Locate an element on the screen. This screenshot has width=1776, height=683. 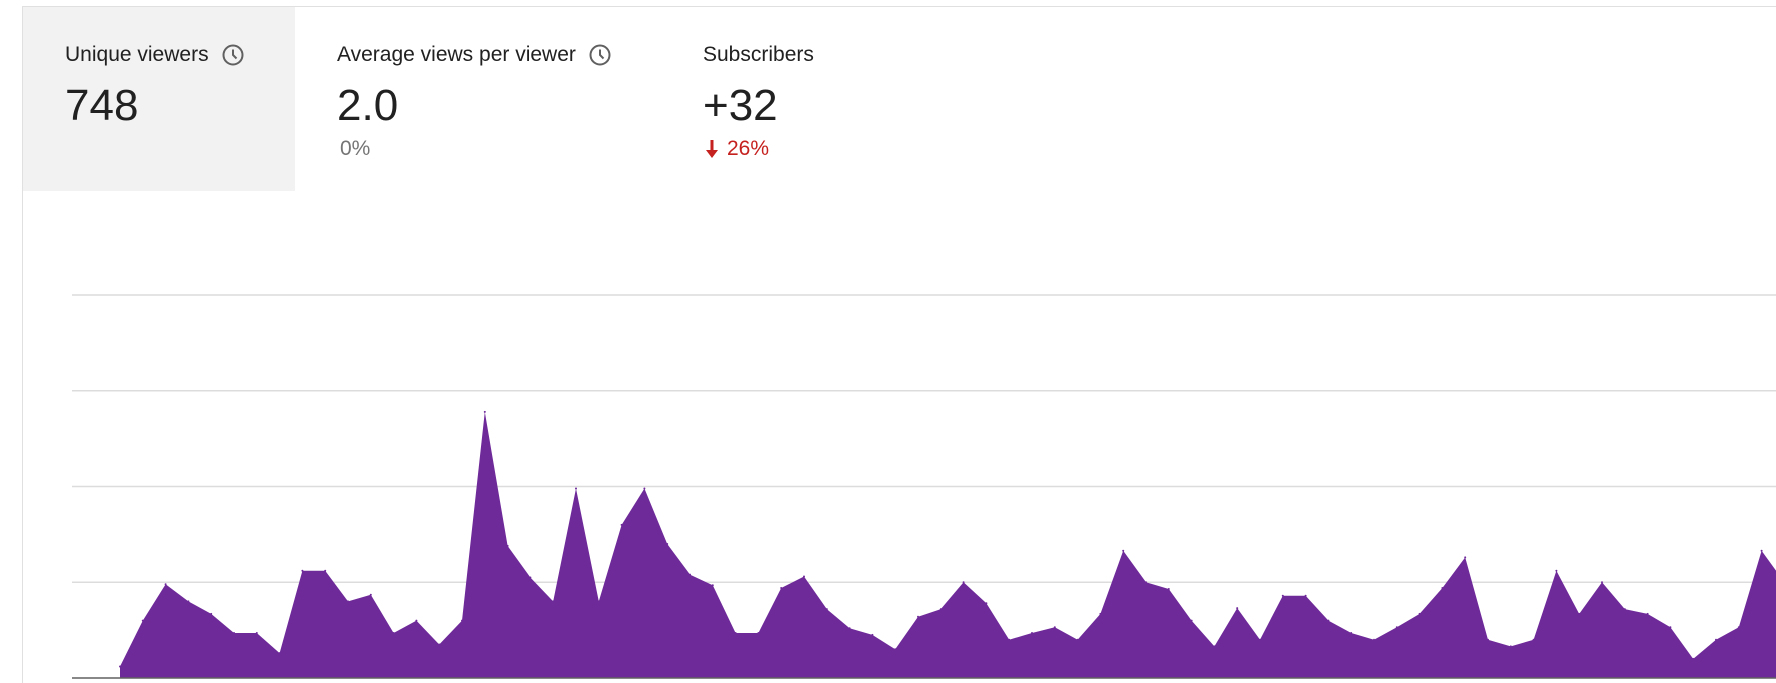
metric-value: 748 is located at coordinates (102, 105).